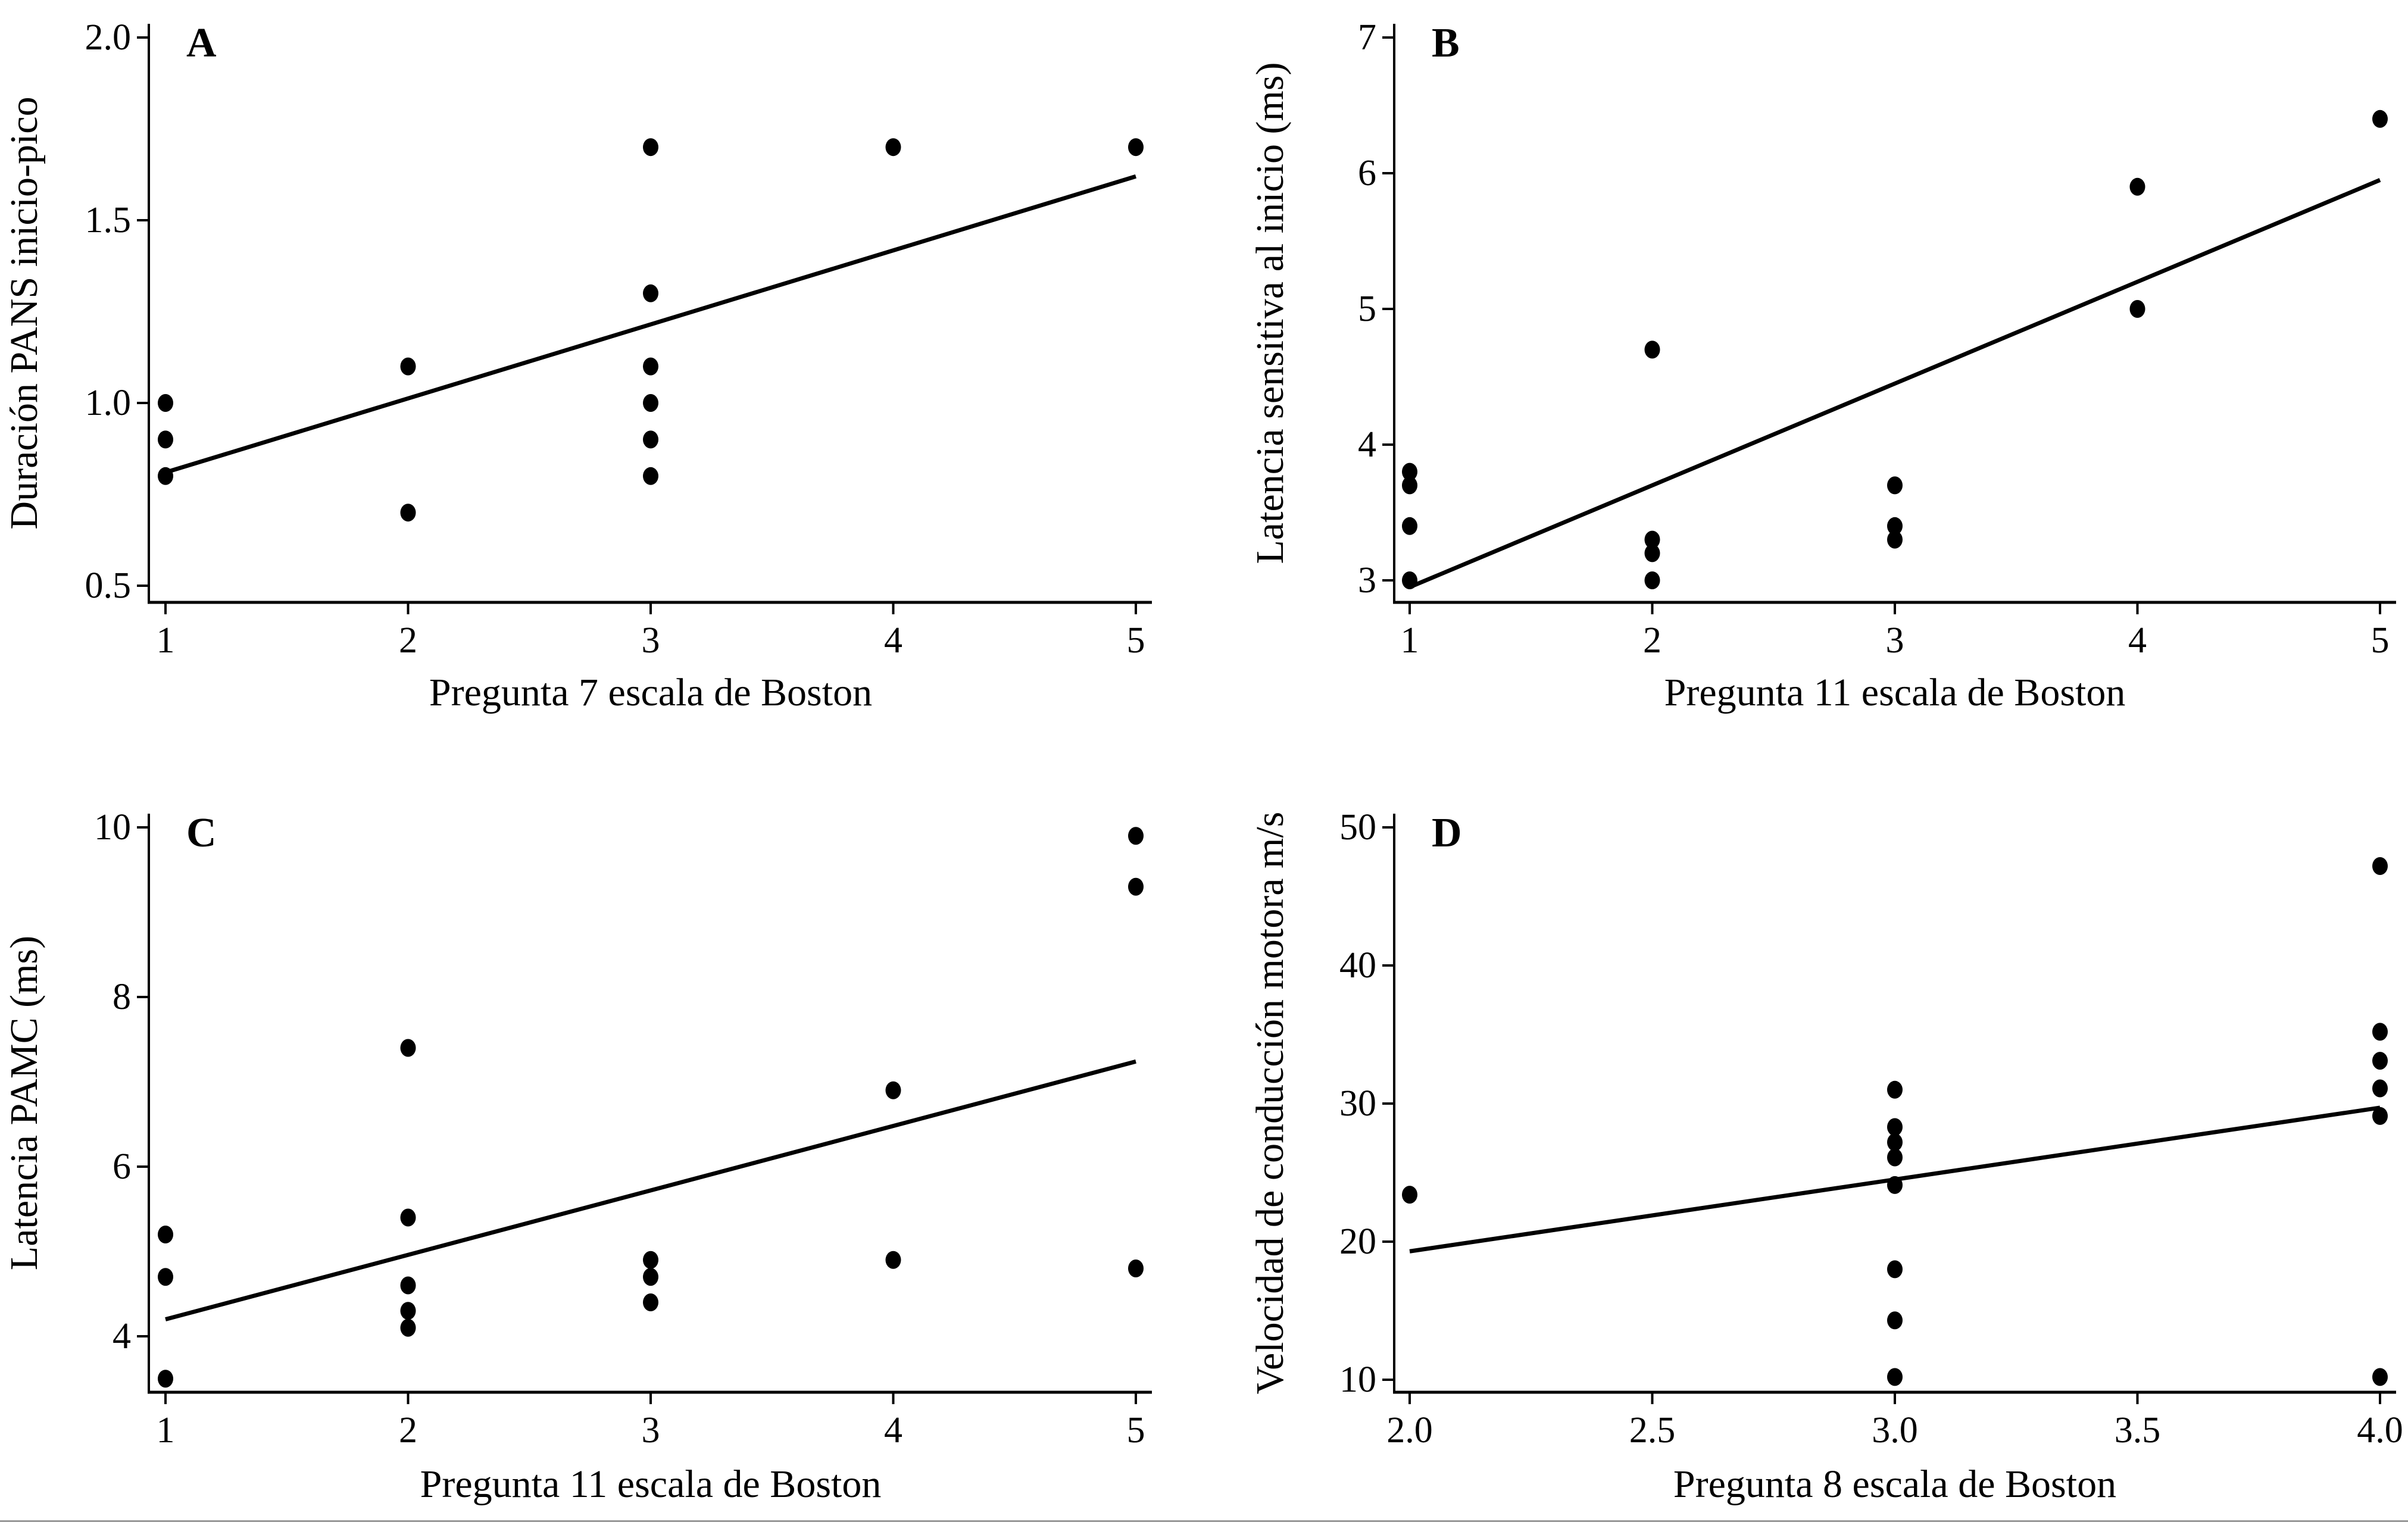 The height and width of the screenshot is (1522, 2408). I want to click on bottom-border, so click(1204, 1521).